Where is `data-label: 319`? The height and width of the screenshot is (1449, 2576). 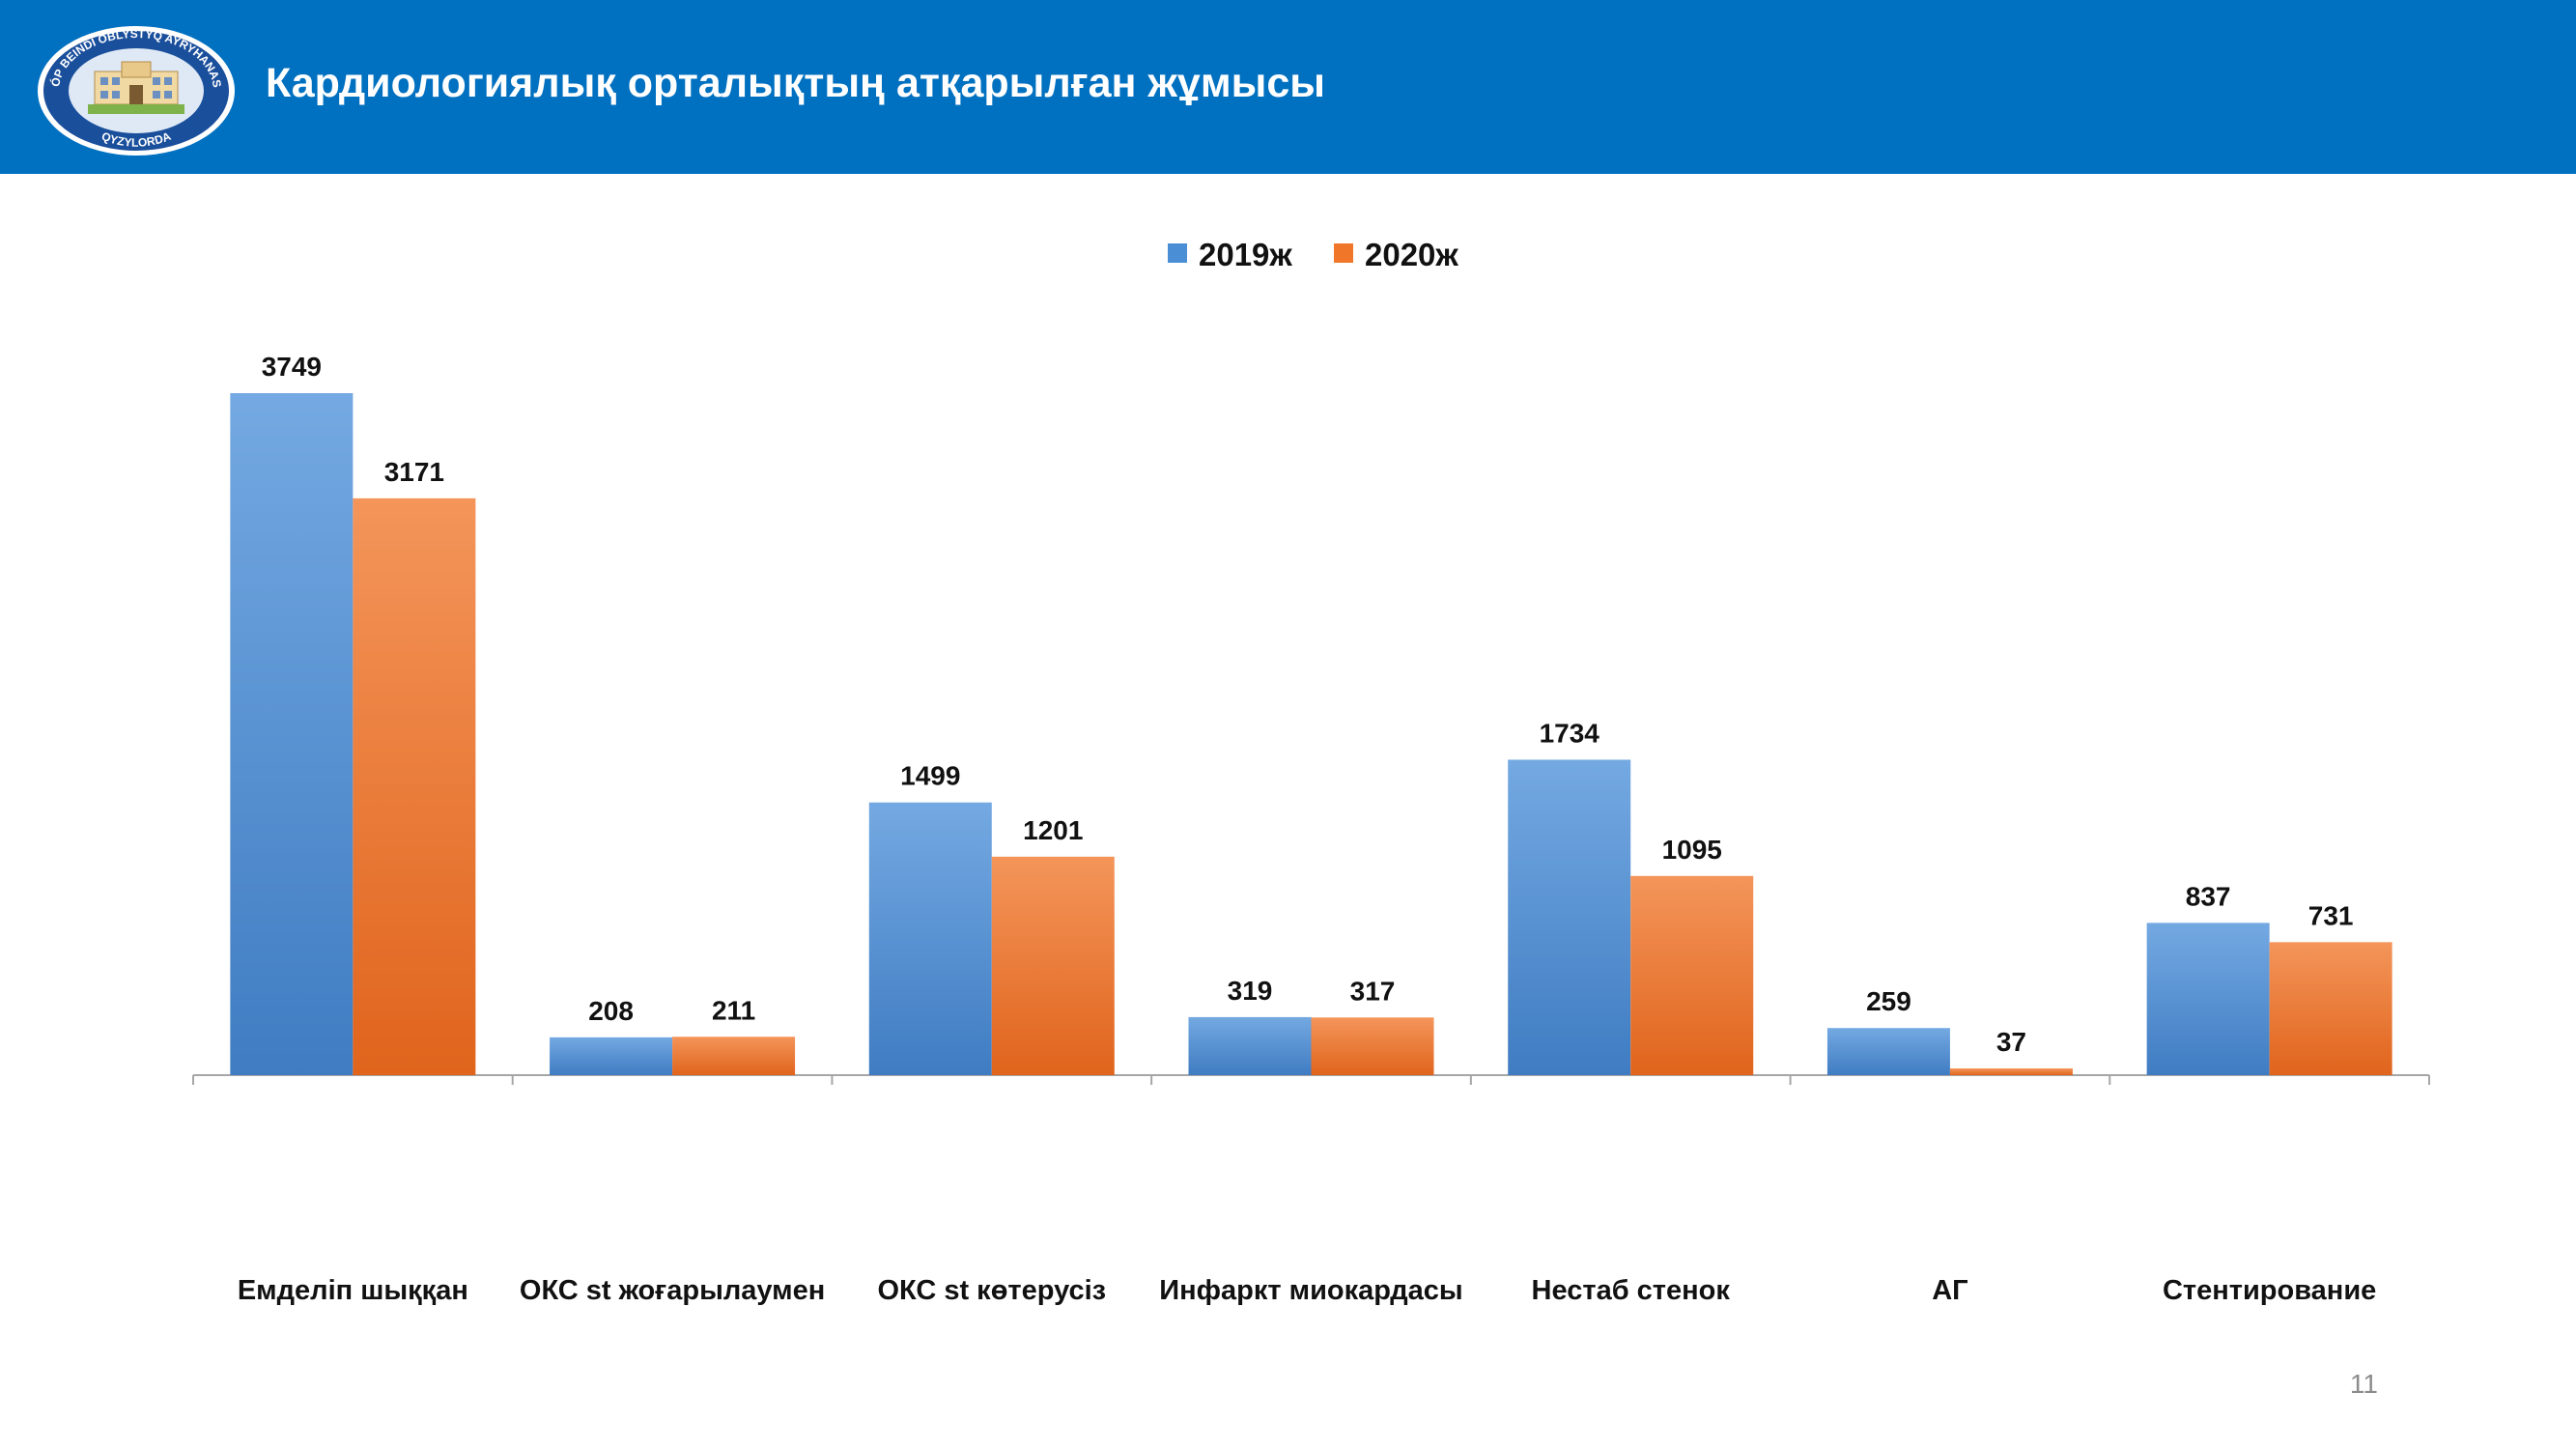 data-label: 319 is located at coordinates (1250, 991).